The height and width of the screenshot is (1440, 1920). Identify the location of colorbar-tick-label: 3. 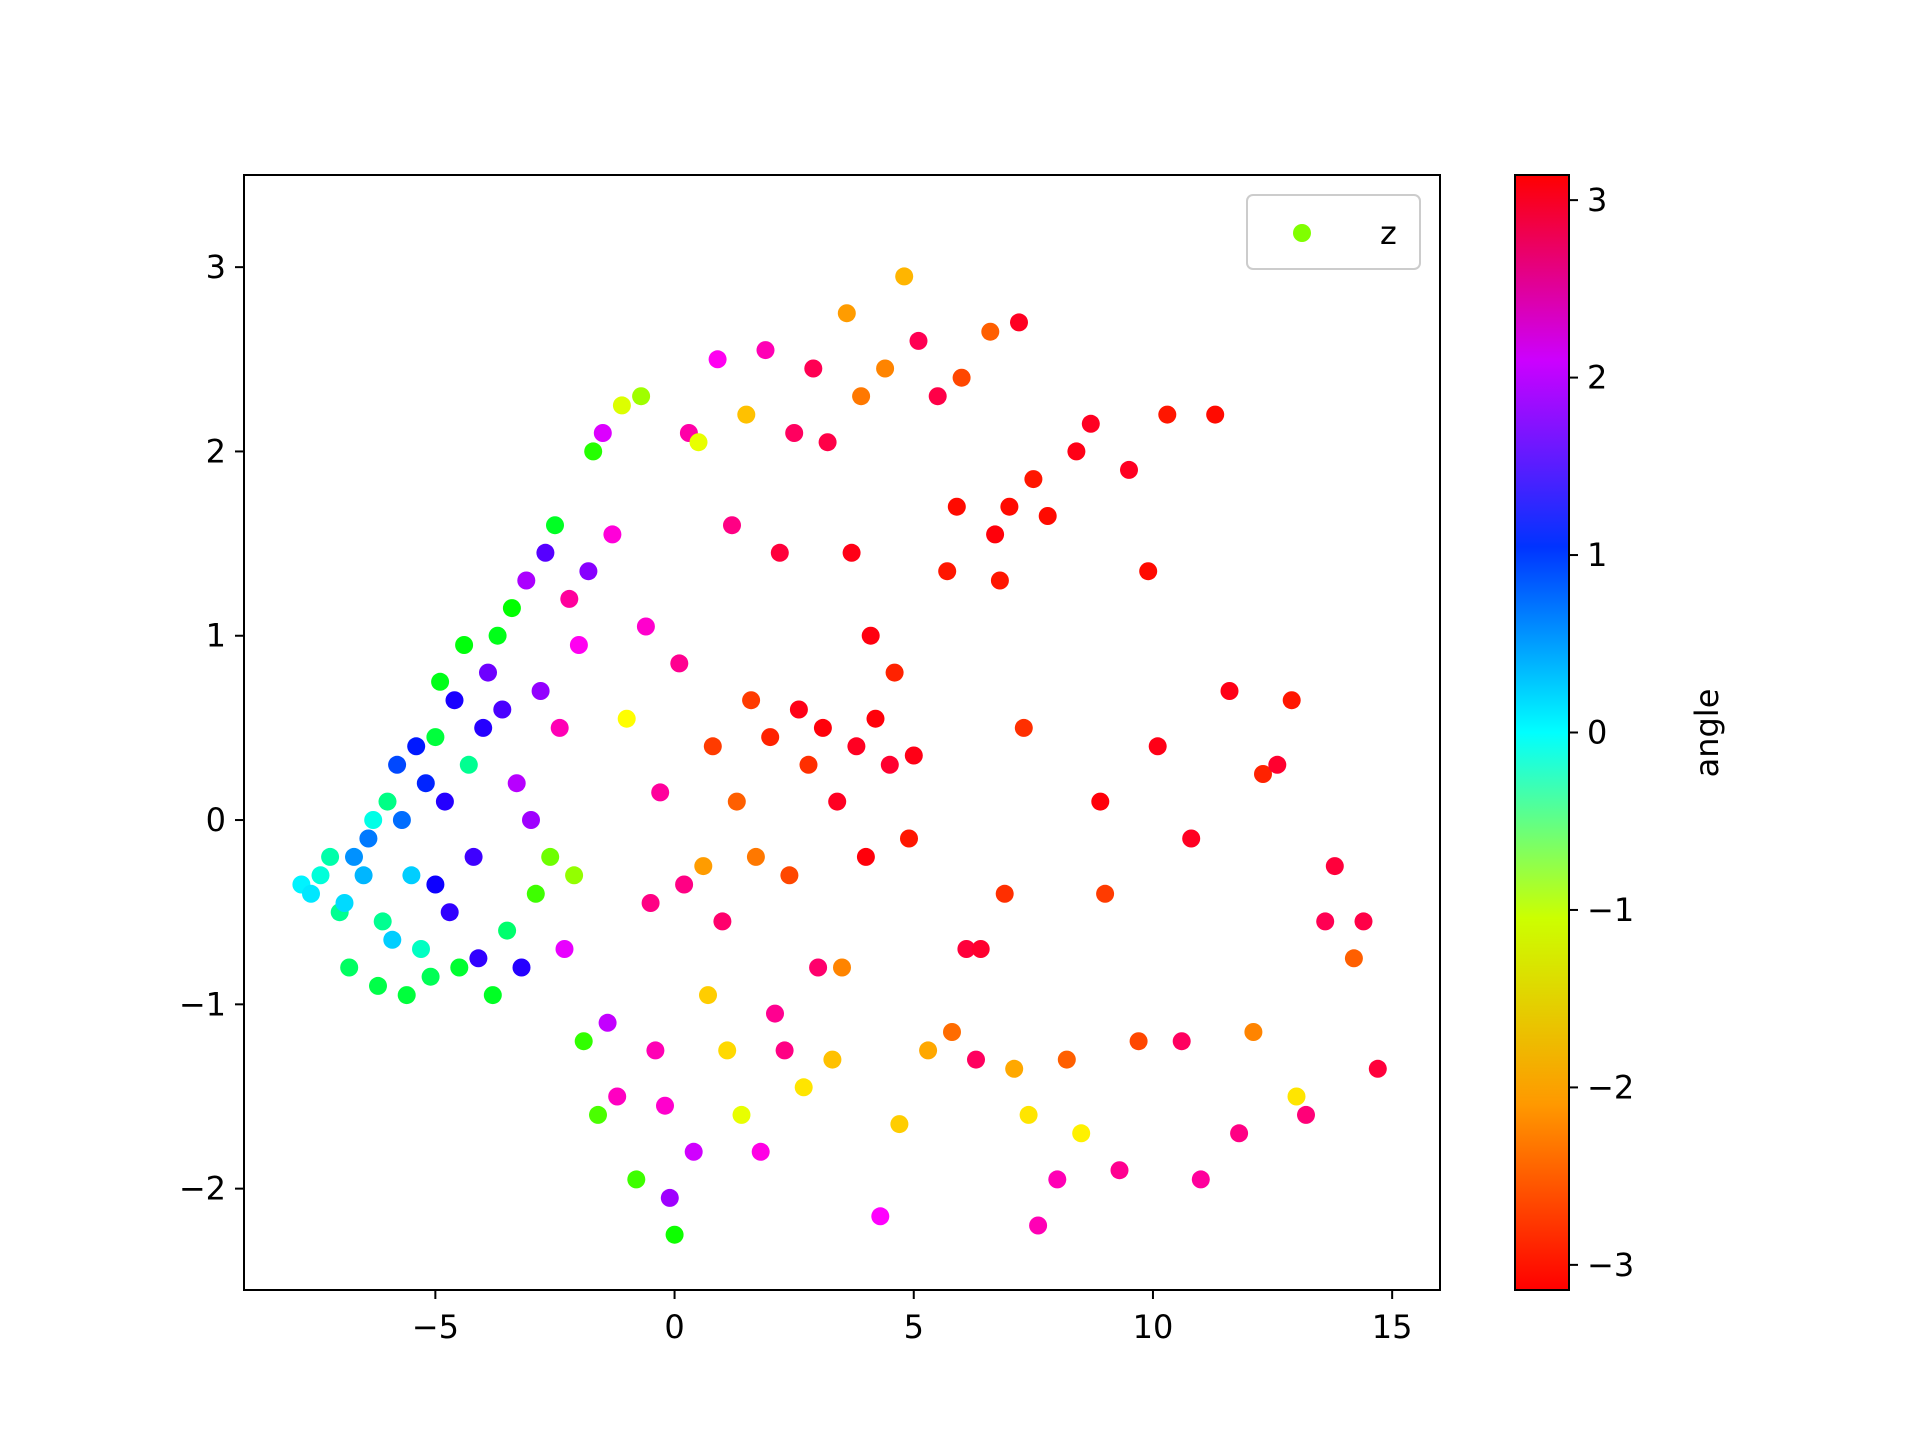
(1597, 200).